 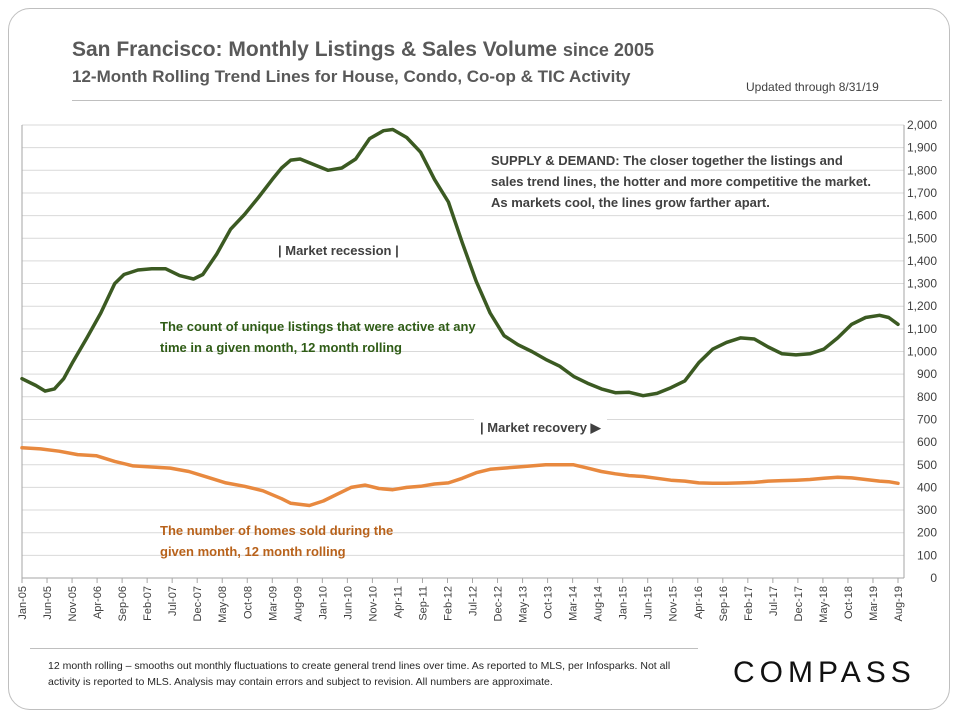 What do you see at coordinates (608, 50) in the screenshot?
I see `title-since: since 2005` at bounding box center [608, 50].